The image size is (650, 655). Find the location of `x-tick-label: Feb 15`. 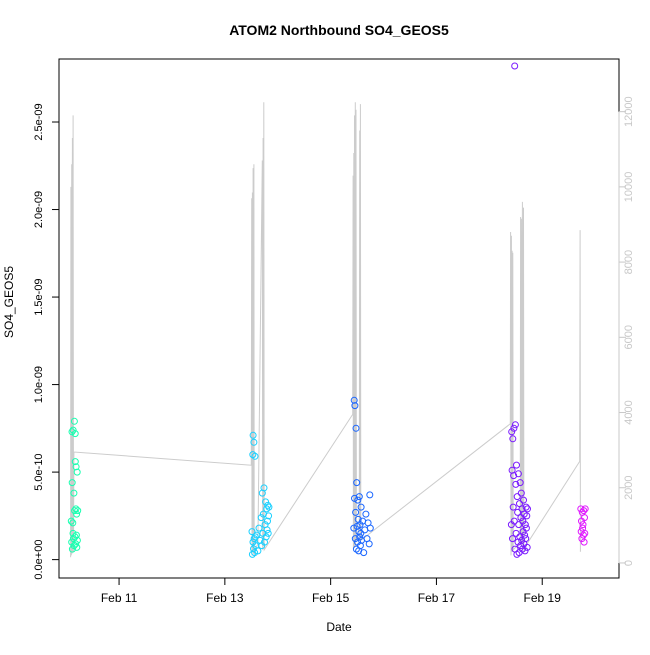

x-tick-label: Feb 15 is located at coordinates (331, 598).